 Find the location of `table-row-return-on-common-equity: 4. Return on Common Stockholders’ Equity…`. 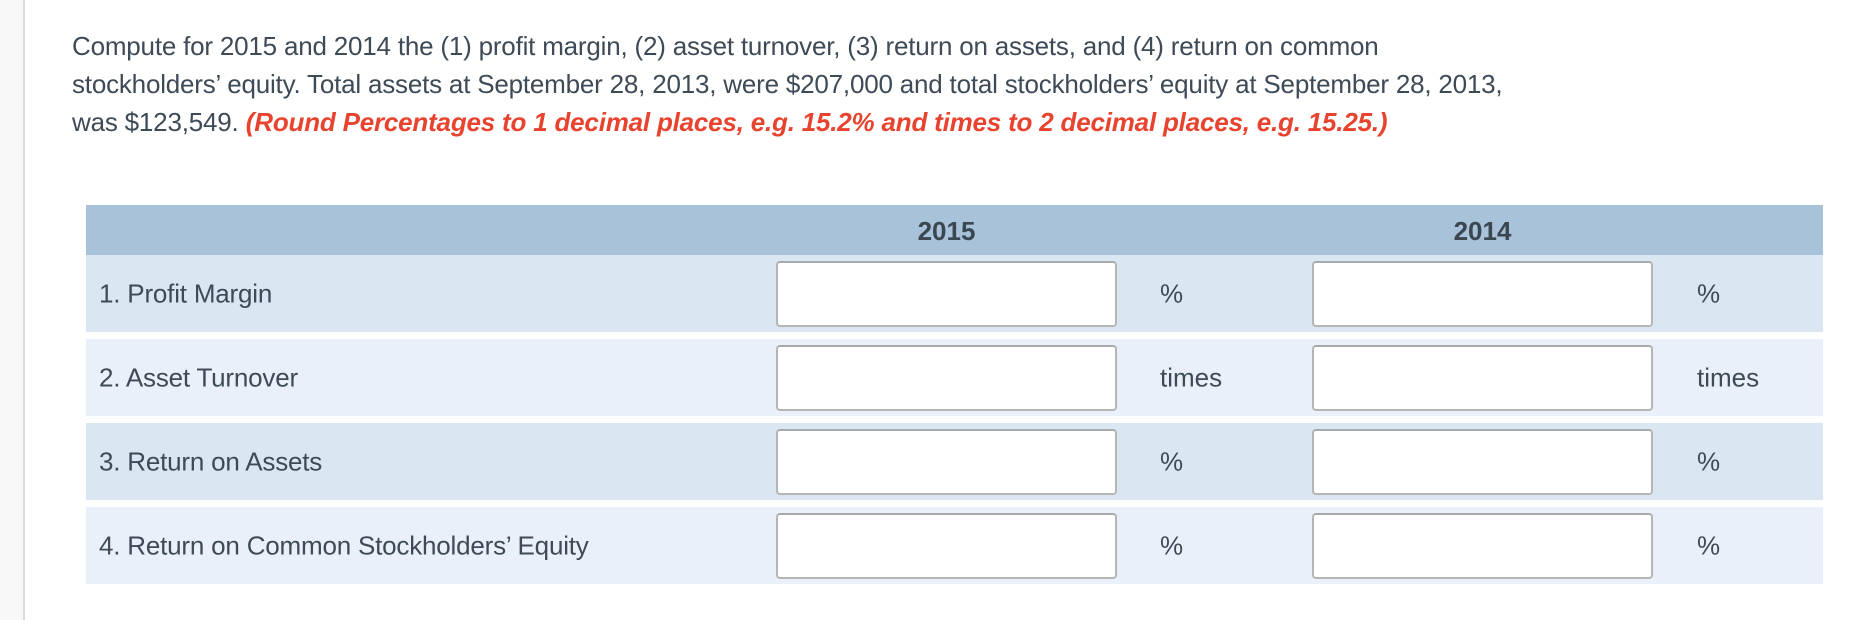

table-row-return-on-common-equity: 4. Return on Common Stockholders’ Equity… is located at coordinates (954, 545).